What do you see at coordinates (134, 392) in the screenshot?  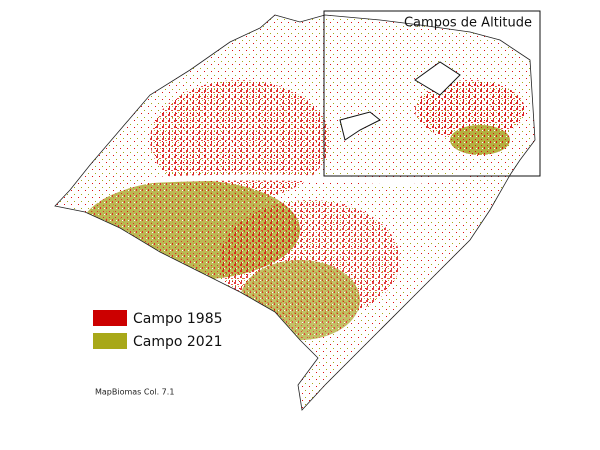 I see `source-note: MapBiomas Col. 7.1` at bounding box center [134, 392].